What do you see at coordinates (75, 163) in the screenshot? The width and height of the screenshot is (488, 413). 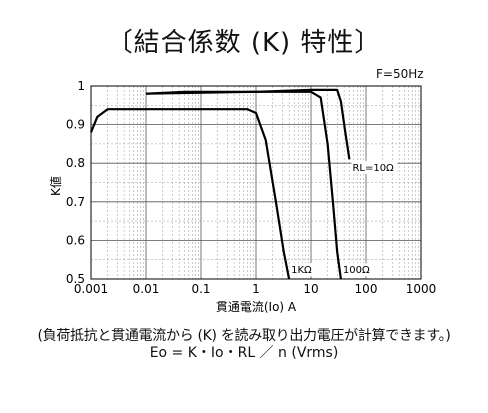 I see `y-tick-label: 0.8` at bounding box center [75, 163].